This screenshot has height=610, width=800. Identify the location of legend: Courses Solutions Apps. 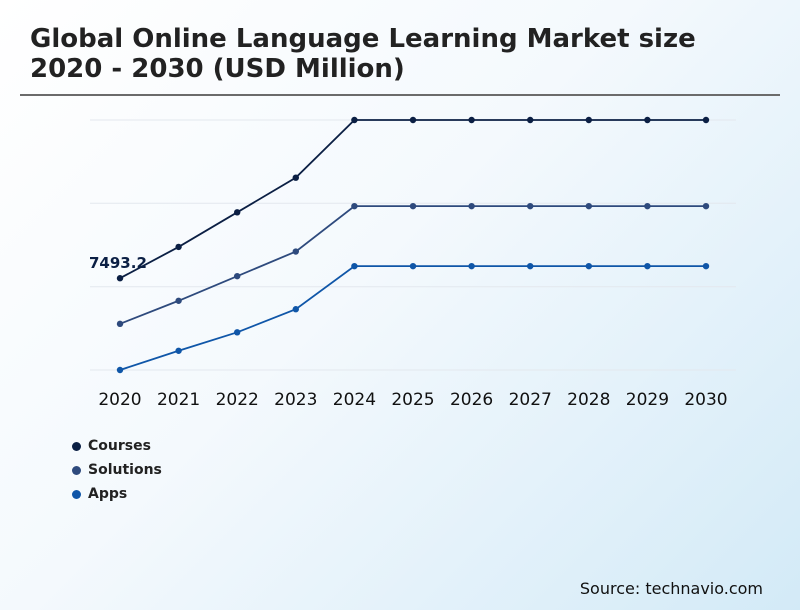
(117, 470).